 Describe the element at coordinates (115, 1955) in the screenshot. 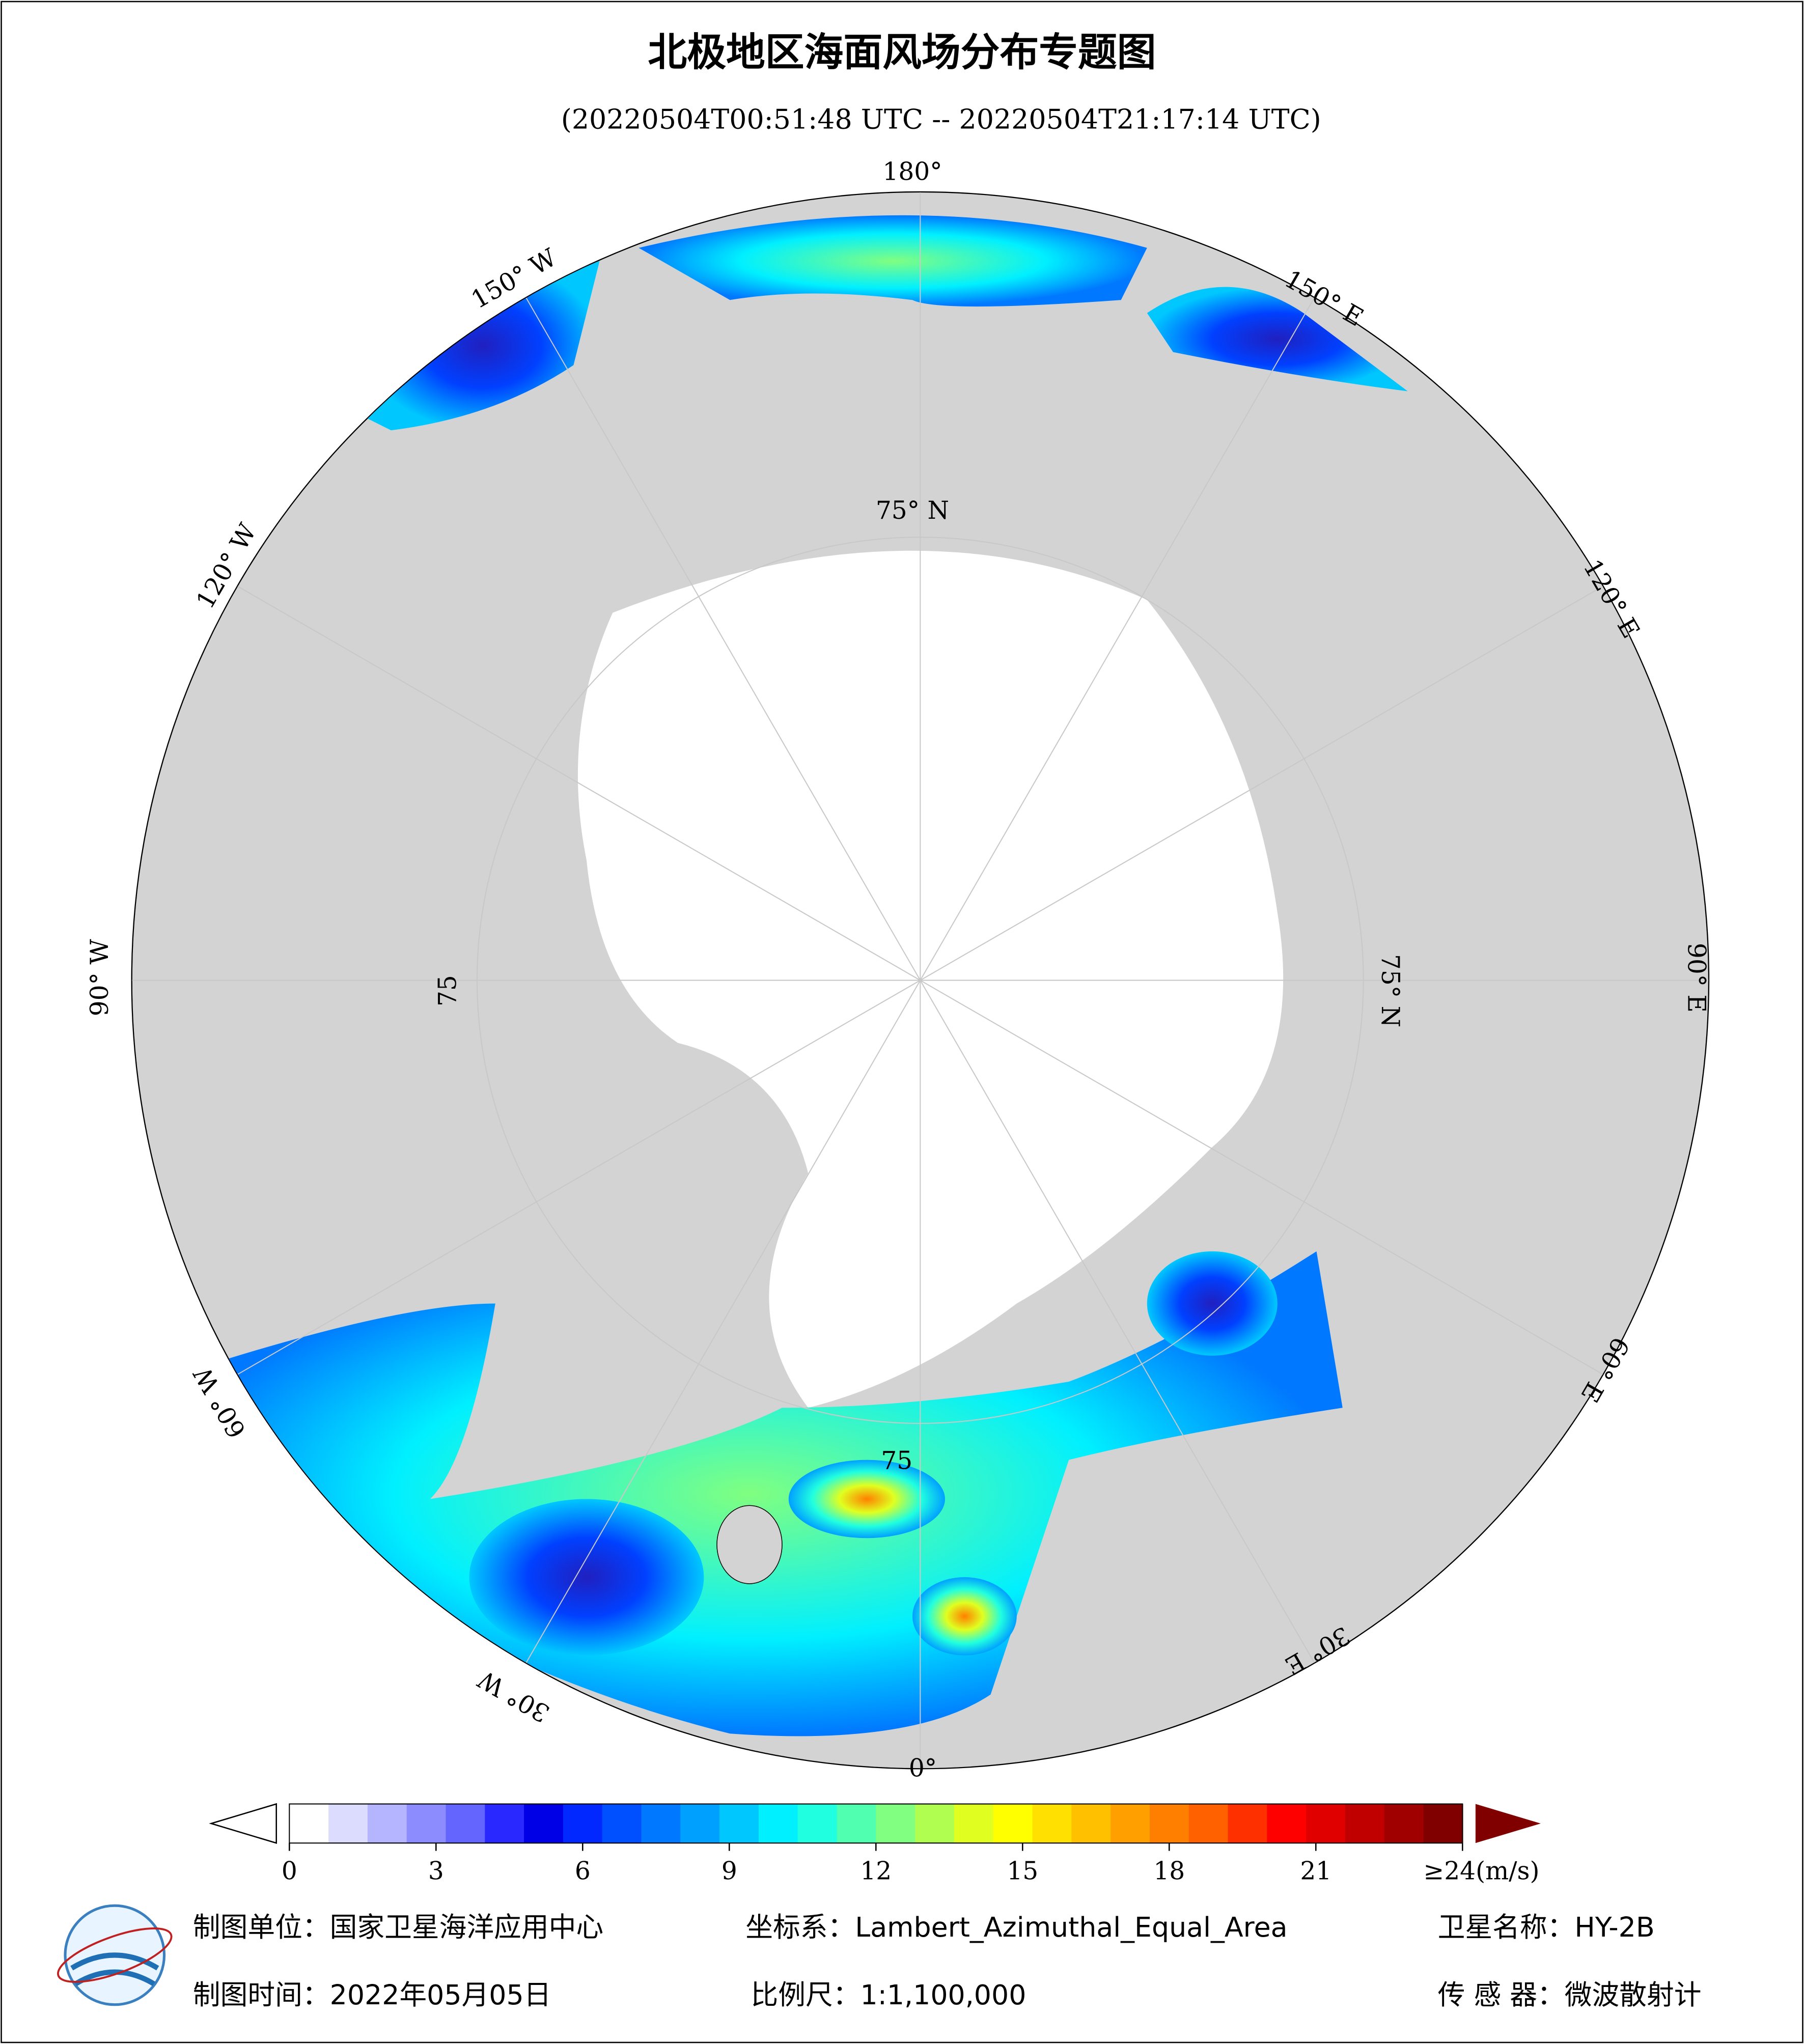

I see `logo` at that location.